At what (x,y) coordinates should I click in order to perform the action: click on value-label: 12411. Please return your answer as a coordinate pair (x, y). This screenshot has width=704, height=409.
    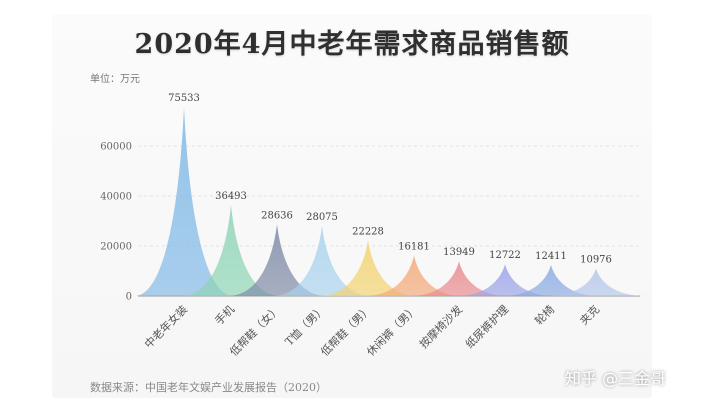
    Looking at the image, I should click on (551, 256).